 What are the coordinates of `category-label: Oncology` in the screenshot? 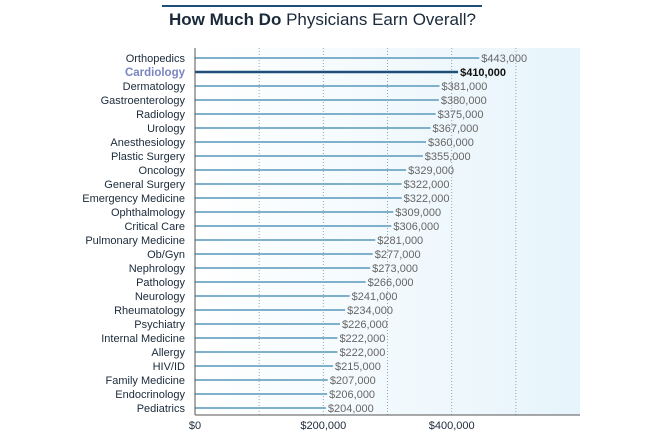 It's located at (162, 171).